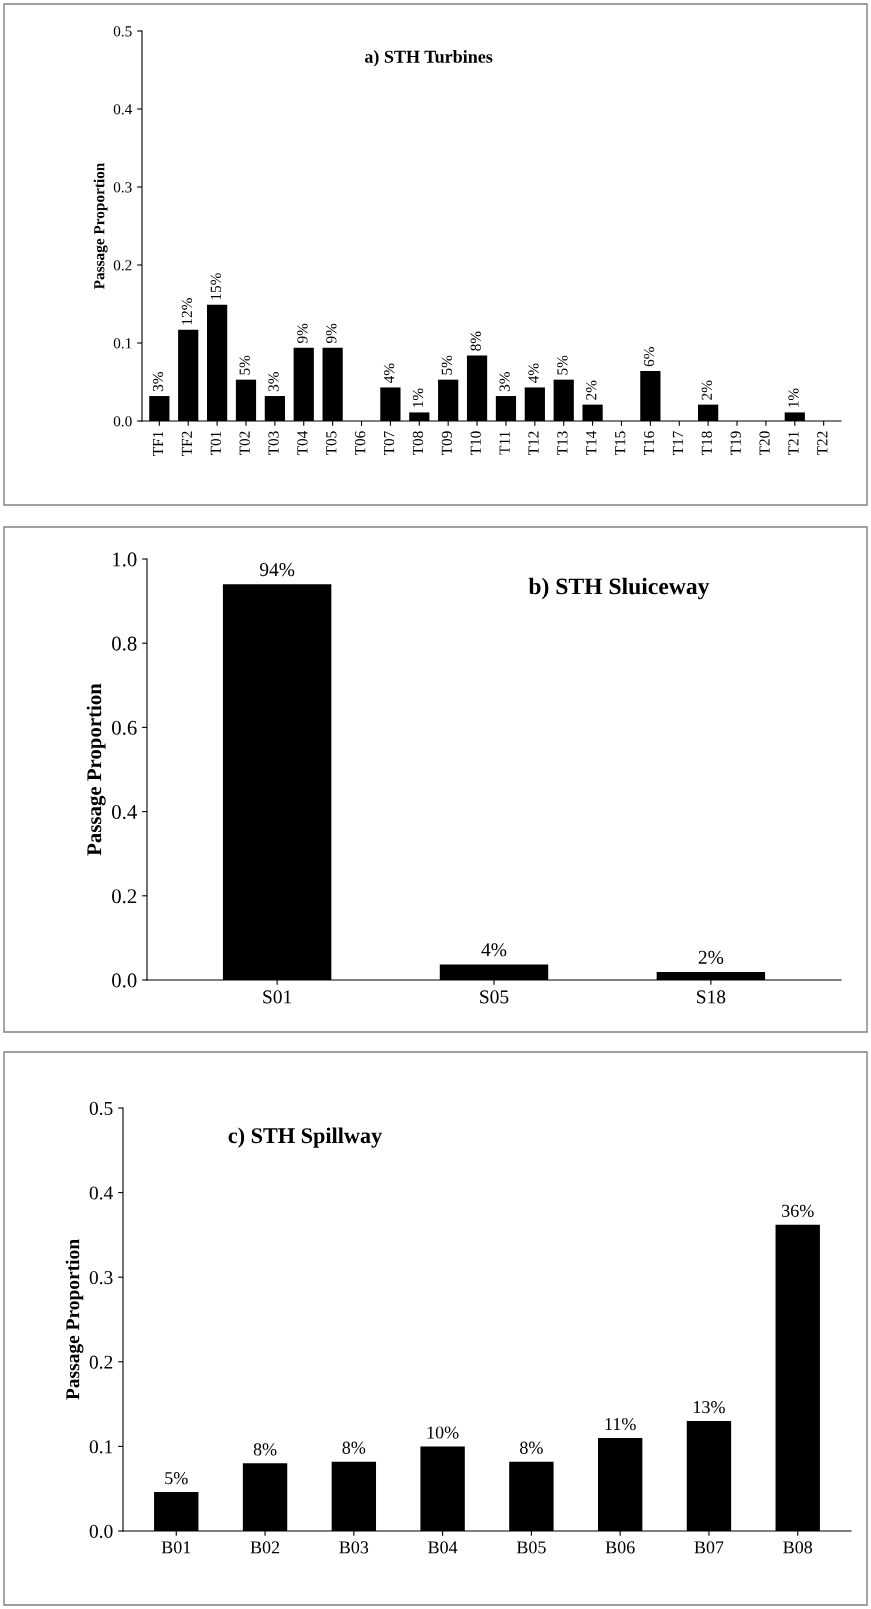 This screenshot has height=1609, width=871. Describe the element at coordinates (764, 443) in the screenshot. I see `x-tick-label: T20` at that location.